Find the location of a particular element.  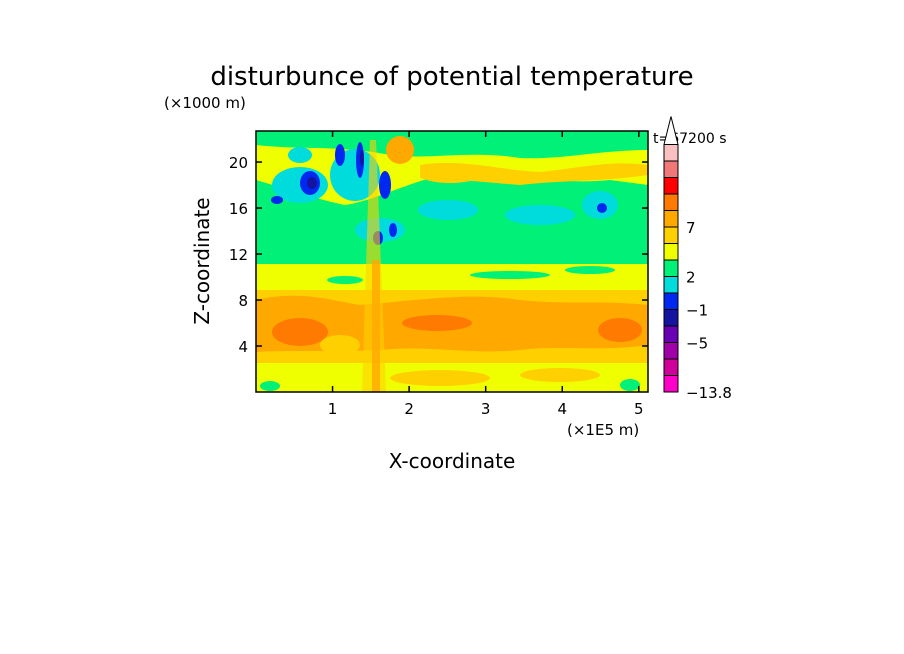

colorbar: 7 2 −1 −5 −13.8 is located at coordinates (697, 259).